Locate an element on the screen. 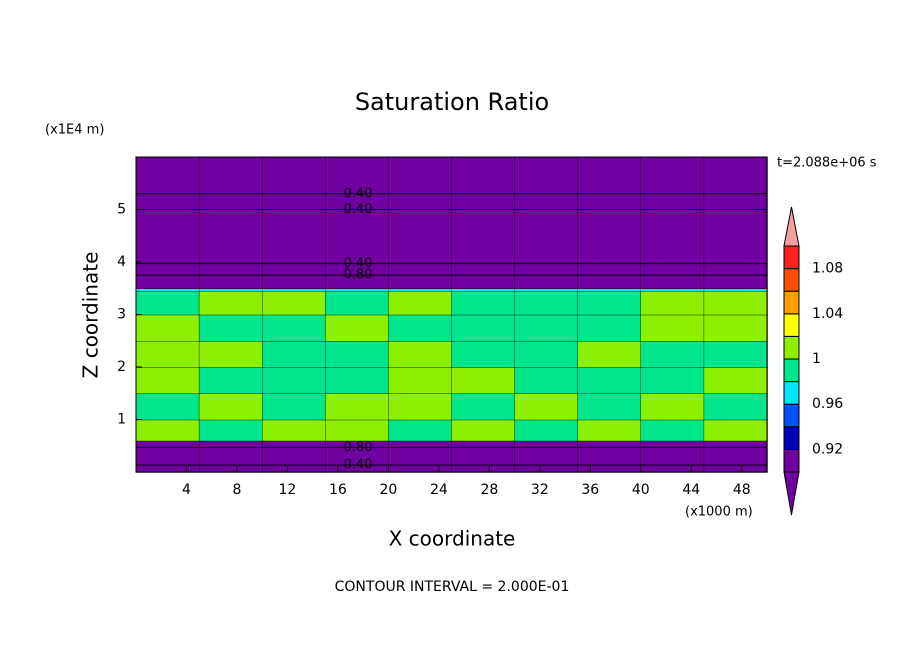  x-tick-label: 44 is located at coordinates (691, 490).